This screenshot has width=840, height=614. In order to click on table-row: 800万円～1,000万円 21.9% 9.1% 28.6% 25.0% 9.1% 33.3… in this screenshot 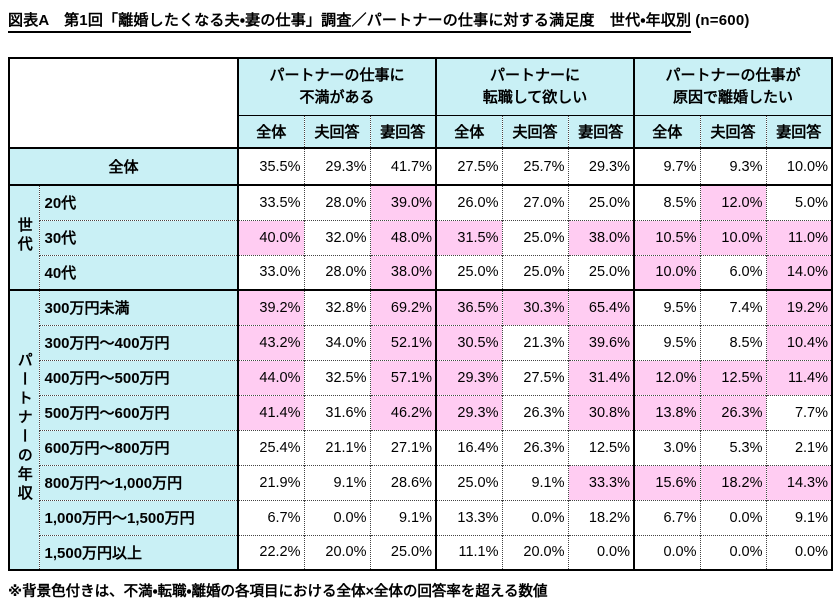, I will do `click(420, 482)`.